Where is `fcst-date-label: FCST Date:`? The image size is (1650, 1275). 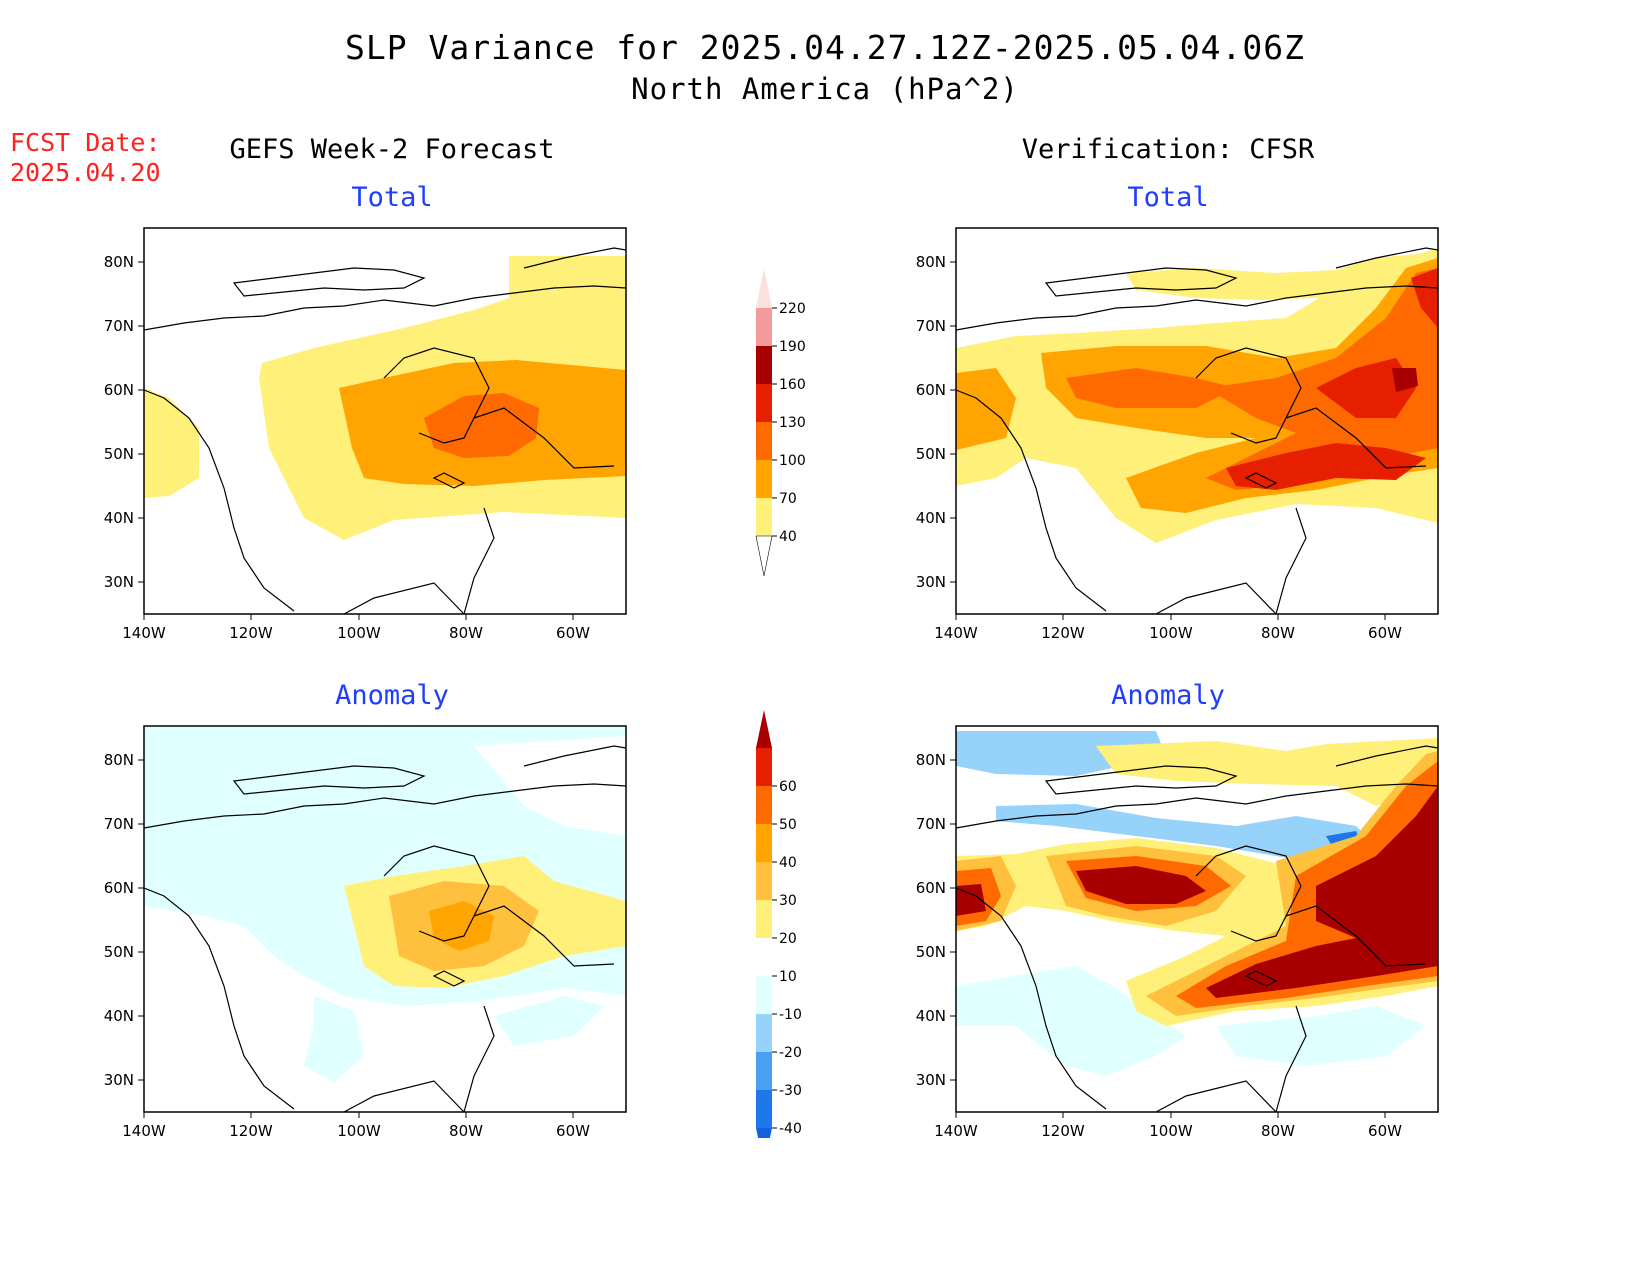 fcst-date-label: FCST Date: is located at coordinates (85, 142).